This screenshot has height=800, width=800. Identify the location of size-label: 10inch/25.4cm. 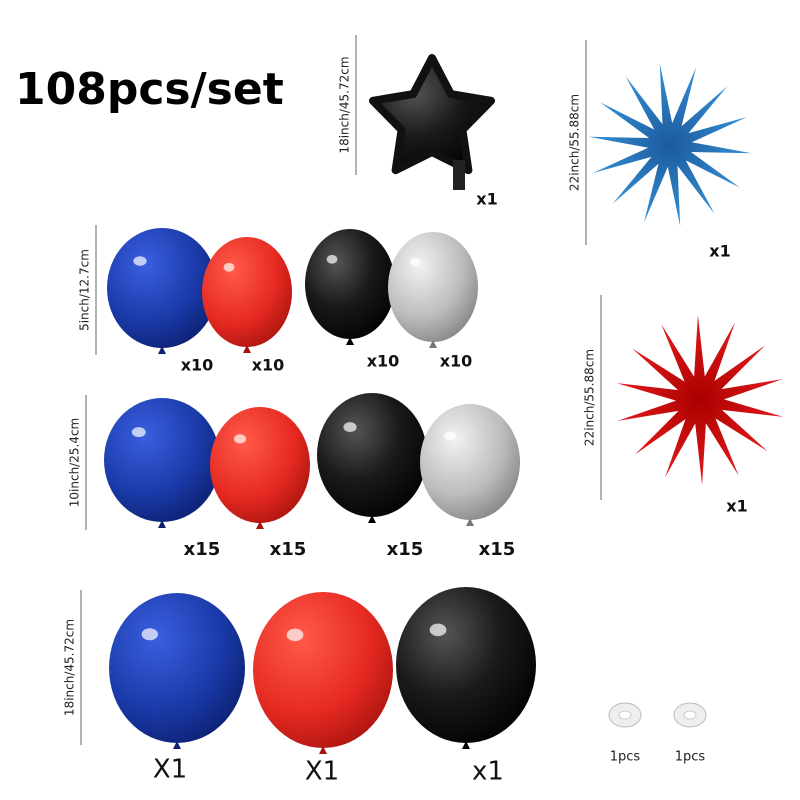
(75, 462).